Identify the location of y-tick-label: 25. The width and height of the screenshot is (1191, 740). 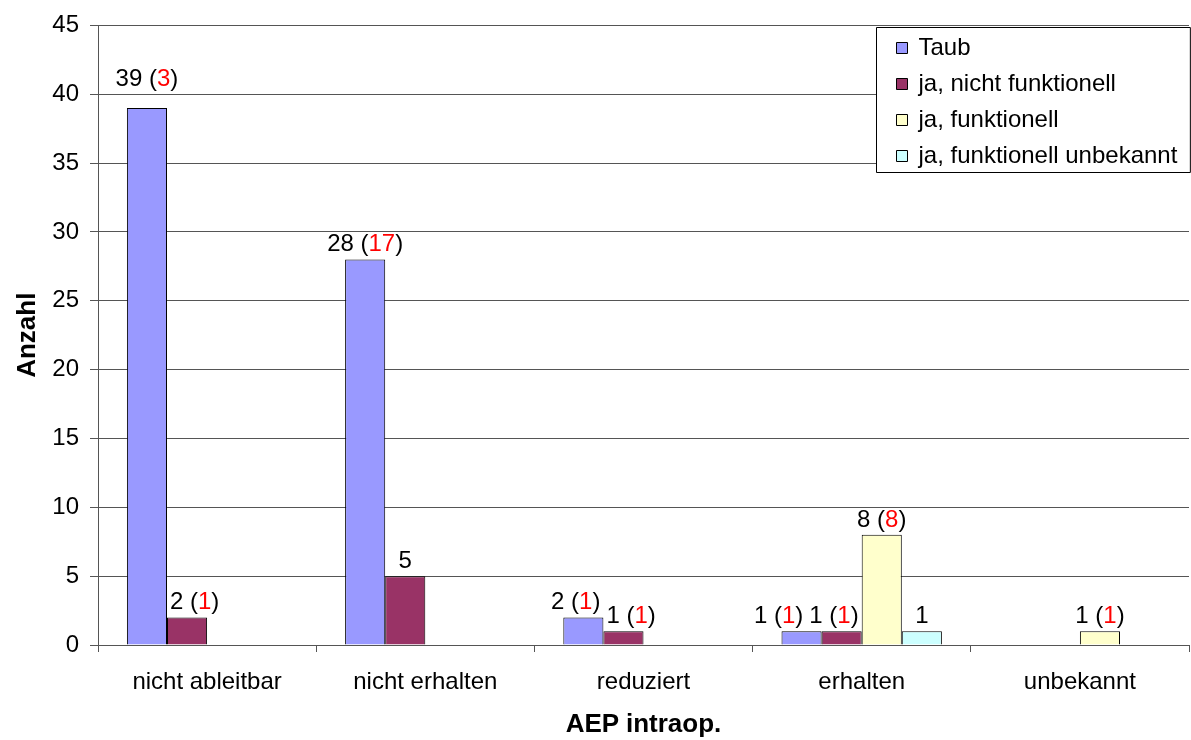
(65, 299).